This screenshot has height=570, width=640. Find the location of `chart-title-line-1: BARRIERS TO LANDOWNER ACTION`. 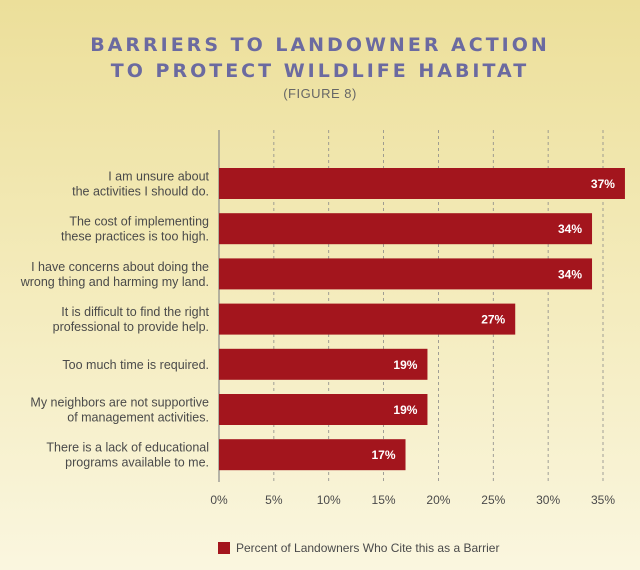

chart-title-line-1: BARRIERS TO LANDOWNER ACTION is located at coordinates (320, 45).